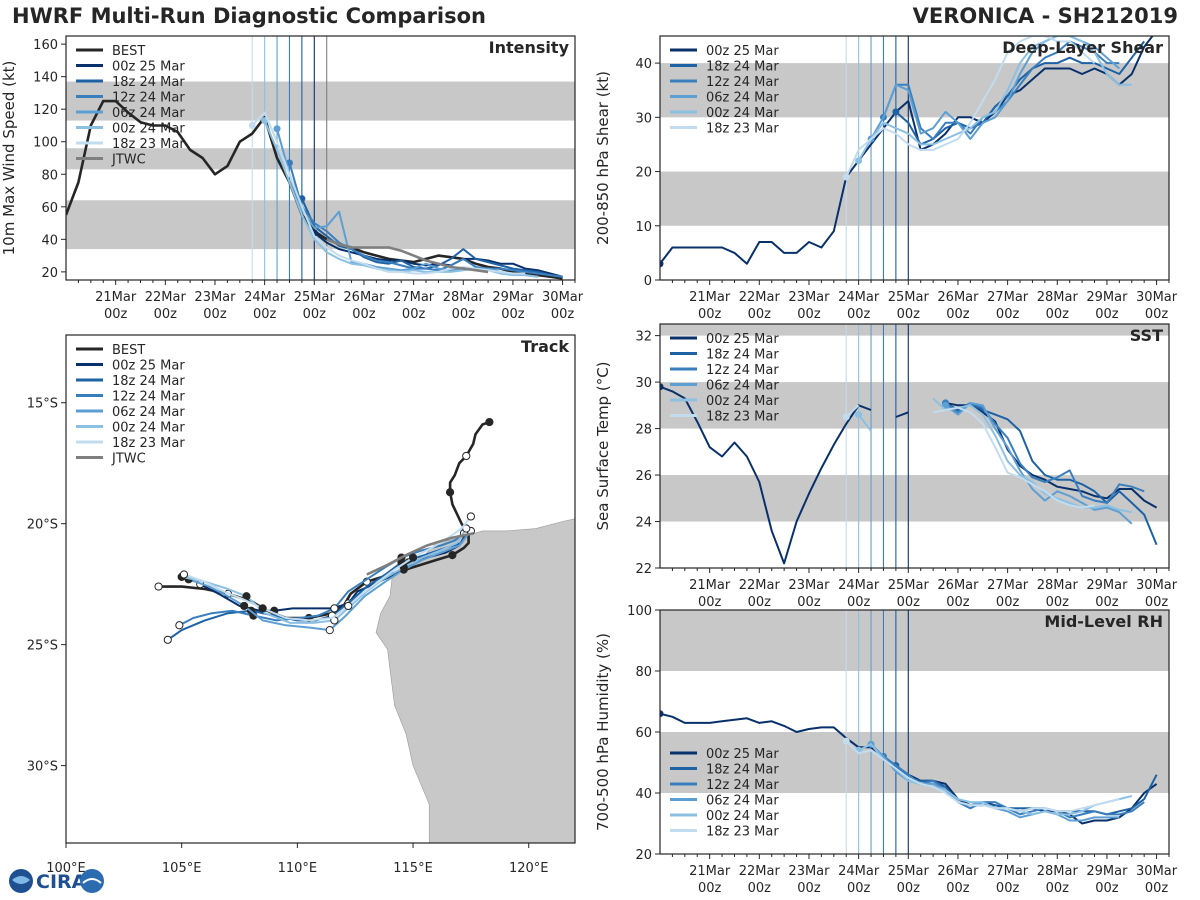 The image size is (1200, 900). What do you see at coordinates (603, 445) in the screenshot?
I see `sst-ylabel: Sea Surface Temp (°C)` at bounding box center [603, 445].